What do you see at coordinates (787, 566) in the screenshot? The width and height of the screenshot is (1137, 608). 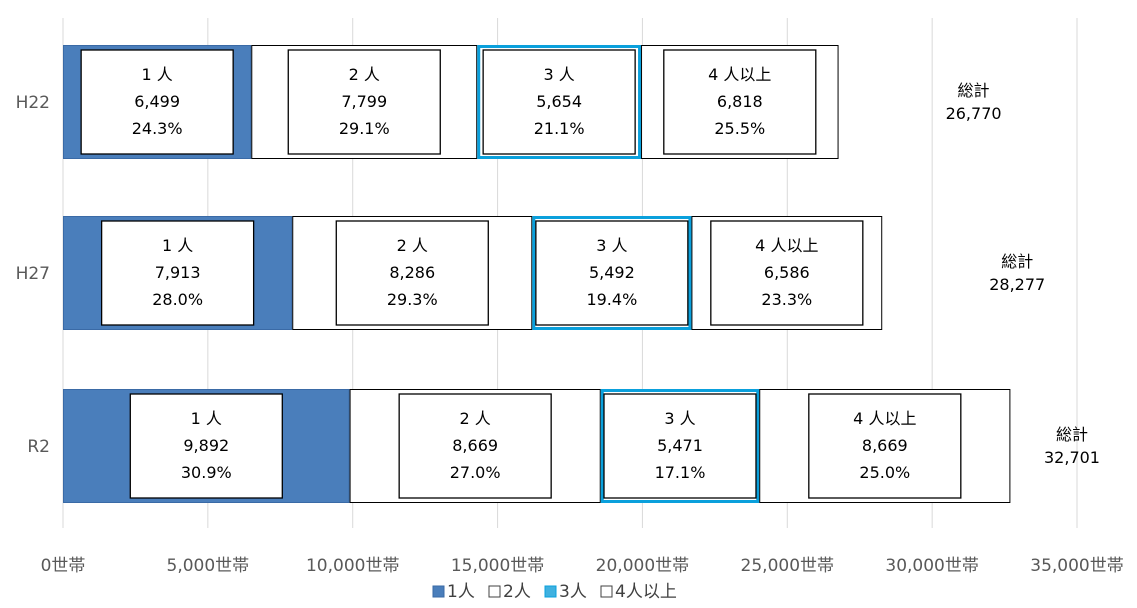 I see `x-tick-label: 25,000世帯` at bounding box center [787, 566].